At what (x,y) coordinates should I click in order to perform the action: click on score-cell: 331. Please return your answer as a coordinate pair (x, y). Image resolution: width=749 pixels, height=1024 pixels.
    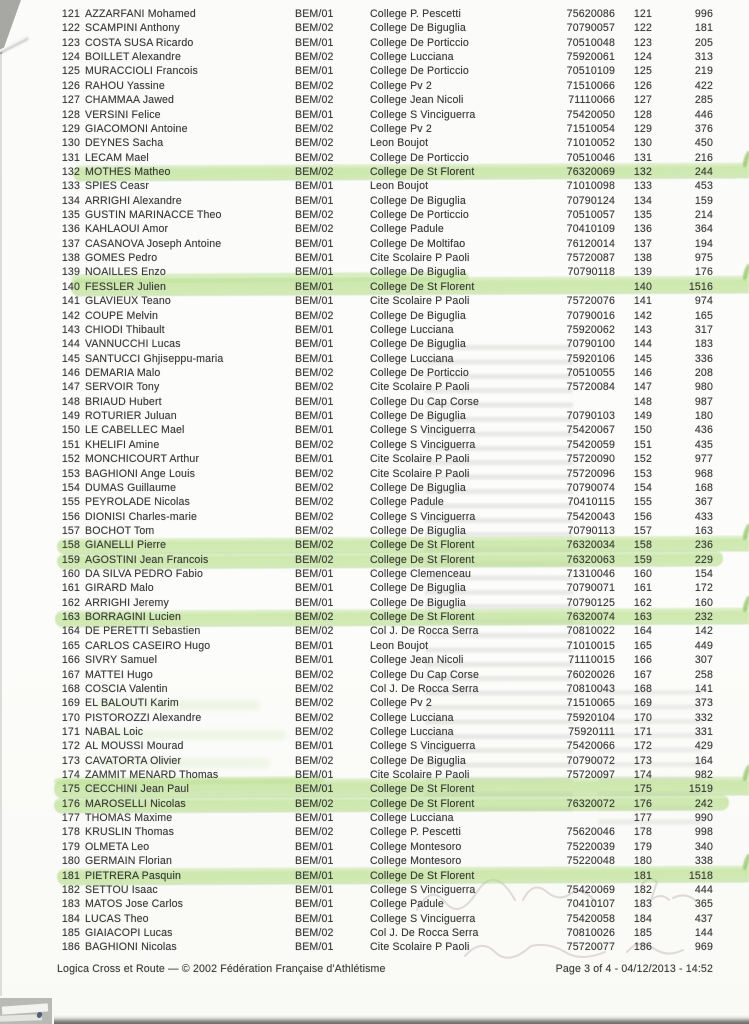
    Looking at the image, I should click on (703, 731).